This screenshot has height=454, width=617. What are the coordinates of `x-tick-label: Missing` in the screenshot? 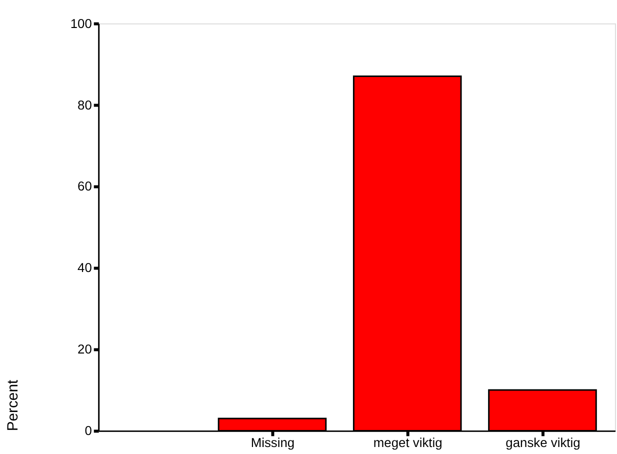 It's located at (272, 442).